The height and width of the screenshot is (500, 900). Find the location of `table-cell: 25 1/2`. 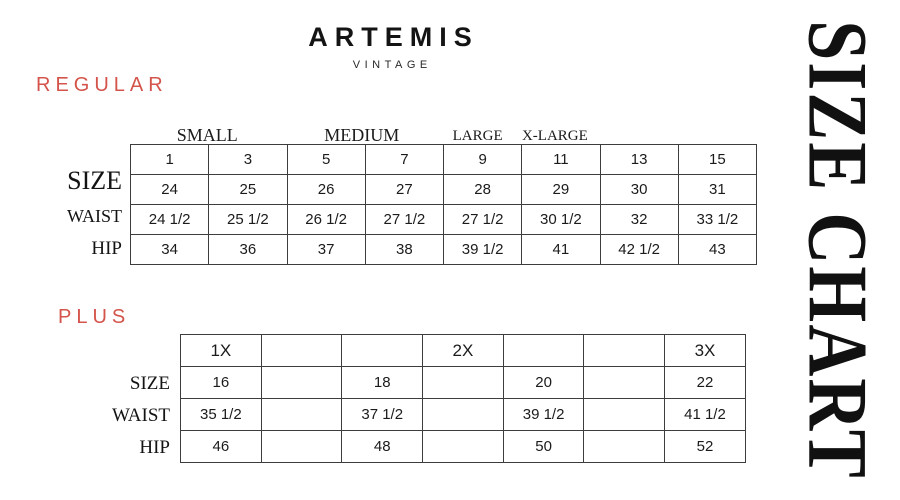

table-cell: 25 1/2 is located at coordinates (248, 219).